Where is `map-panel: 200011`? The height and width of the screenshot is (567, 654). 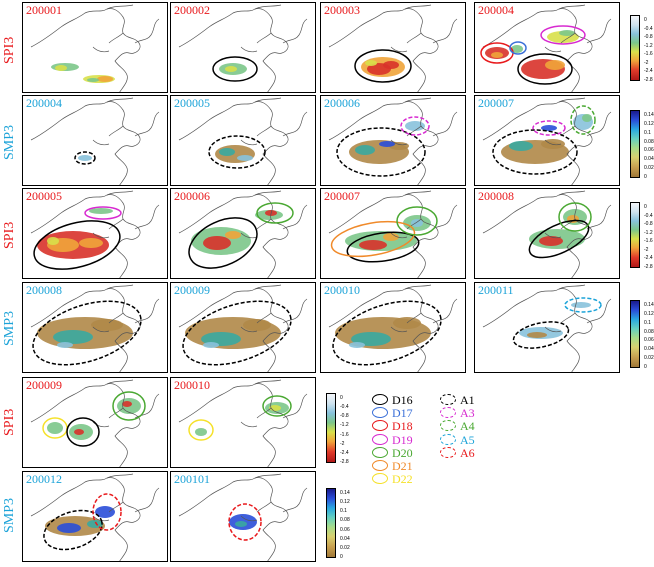
map-panel: 200011 is located at coordinates (547, 327).